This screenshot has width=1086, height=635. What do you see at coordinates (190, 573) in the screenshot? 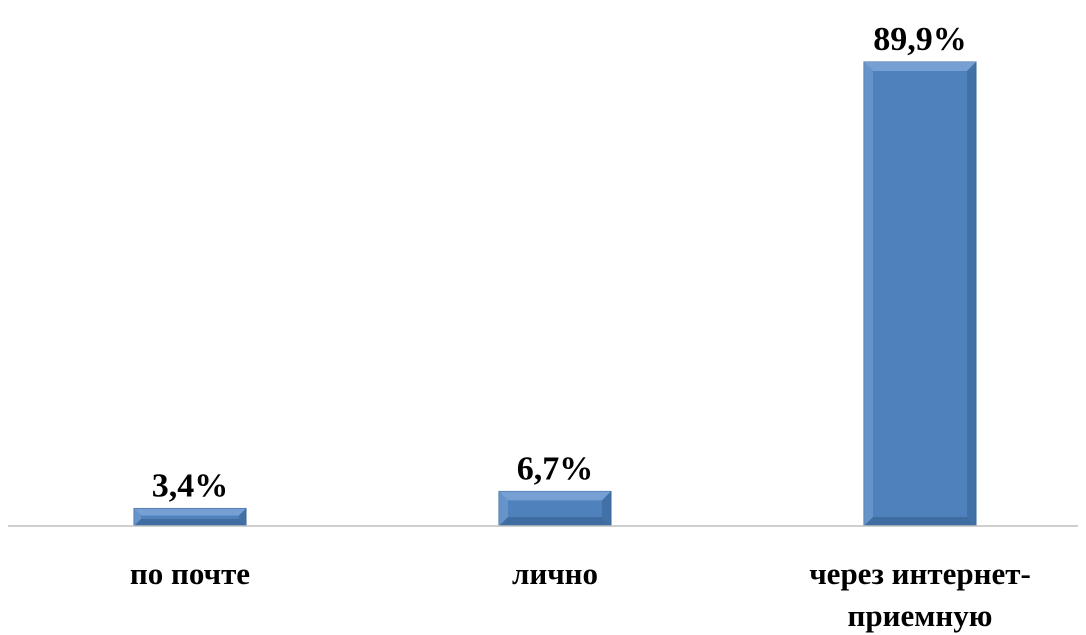
I see `category-label: по почте` at bounding box center [190, 573].